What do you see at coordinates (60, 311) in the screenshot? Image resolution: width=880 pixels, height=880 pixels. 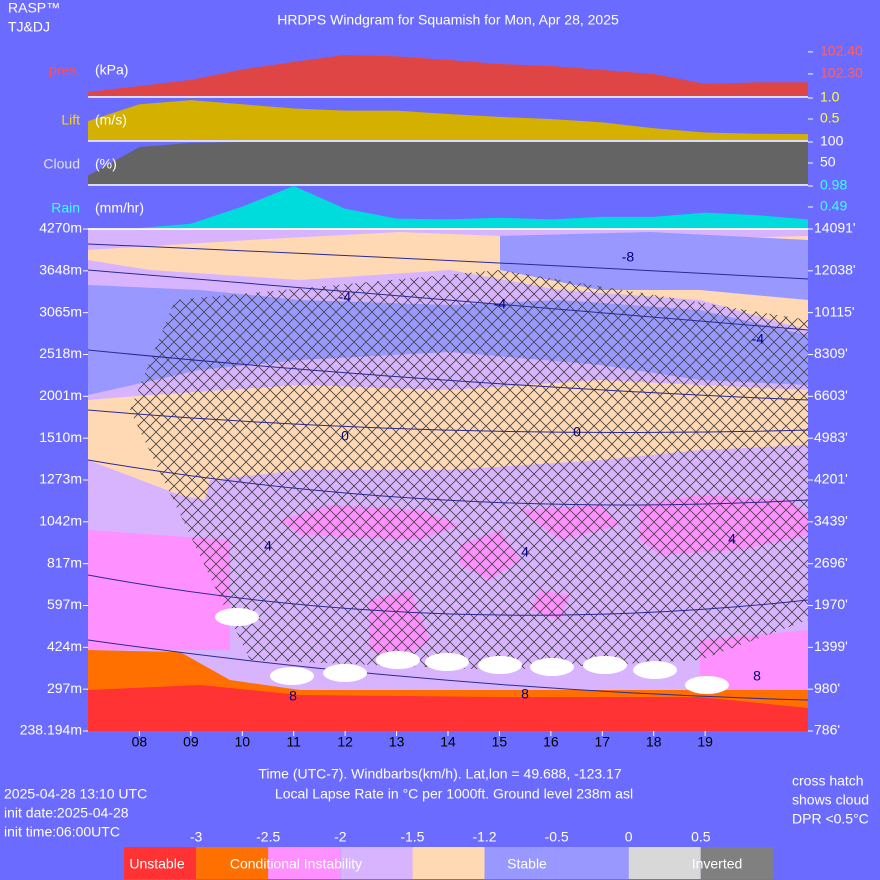 I see `y-tick-label: 3065m` at bounding box center [60, 311].